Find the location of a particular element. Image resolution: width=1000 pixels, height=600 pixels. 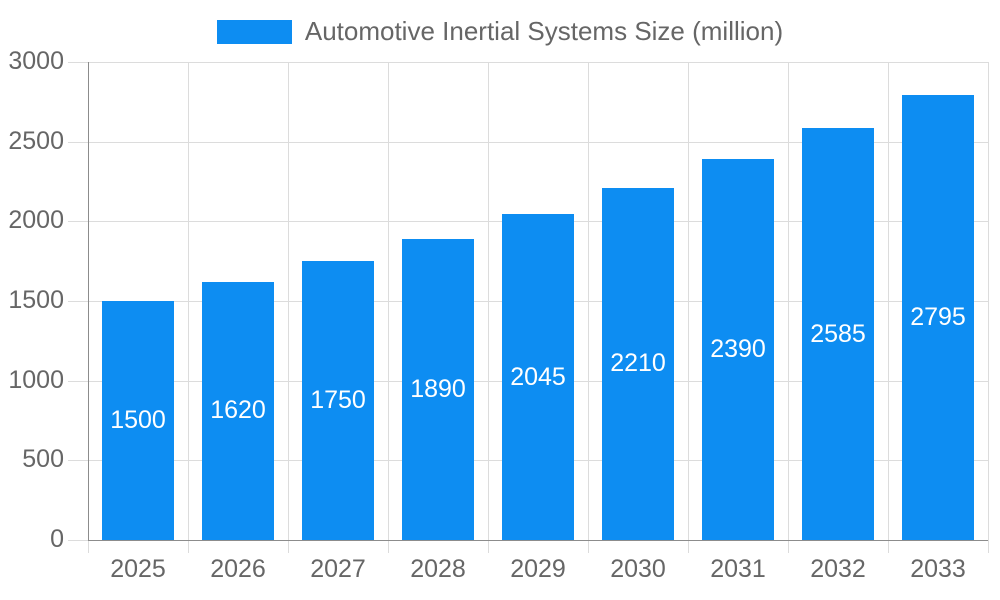

y-axis-label: 1500 is located at coordinates (36, 300).